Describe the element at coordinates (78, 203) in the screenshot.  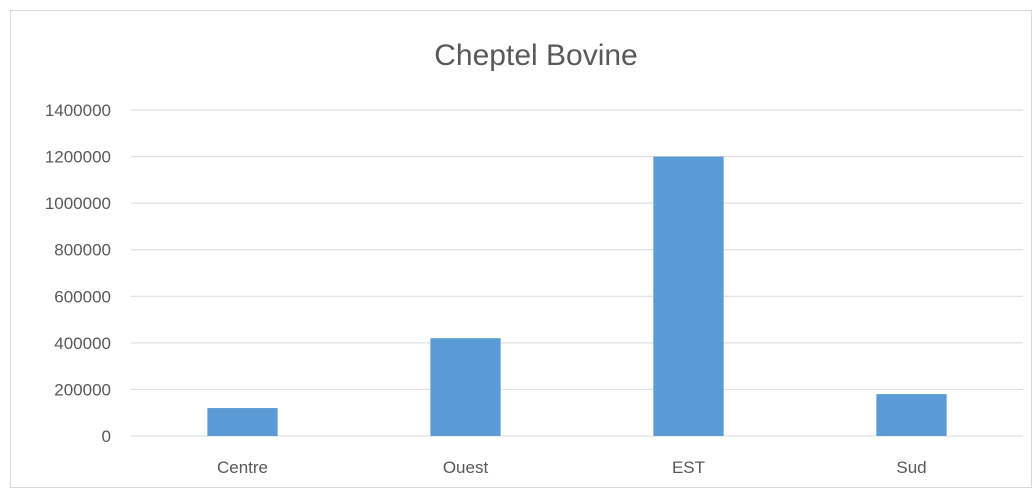
I see `y-tick-label: 1000000` at that location.